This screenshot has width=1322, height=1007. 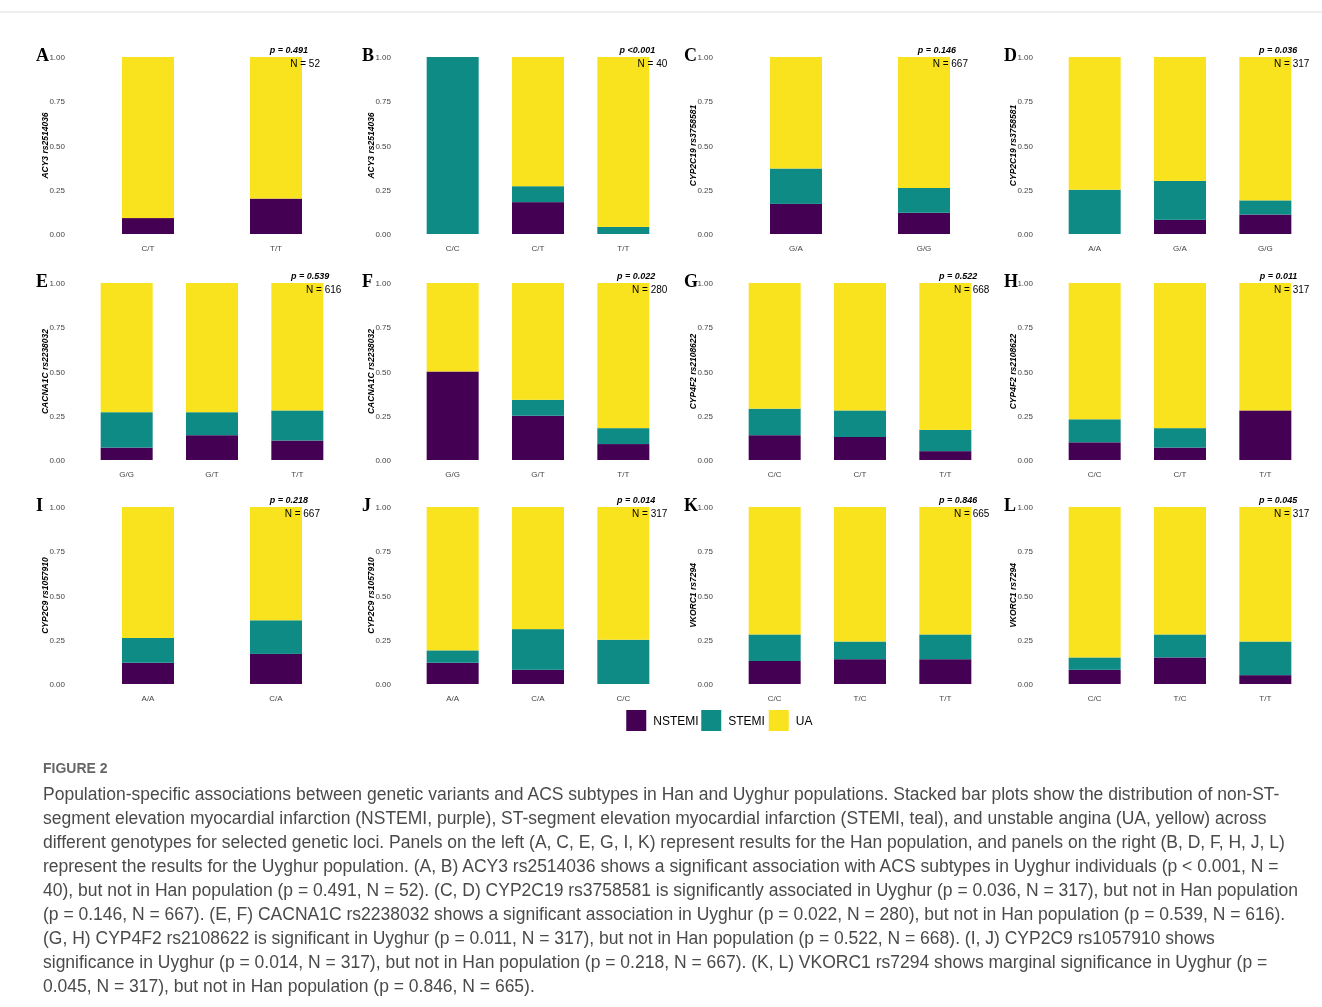 What do you see at coordinates (538, 698) in the screenshot?
I see `x-tick-label: C/A` at bounding box center [538, 698].